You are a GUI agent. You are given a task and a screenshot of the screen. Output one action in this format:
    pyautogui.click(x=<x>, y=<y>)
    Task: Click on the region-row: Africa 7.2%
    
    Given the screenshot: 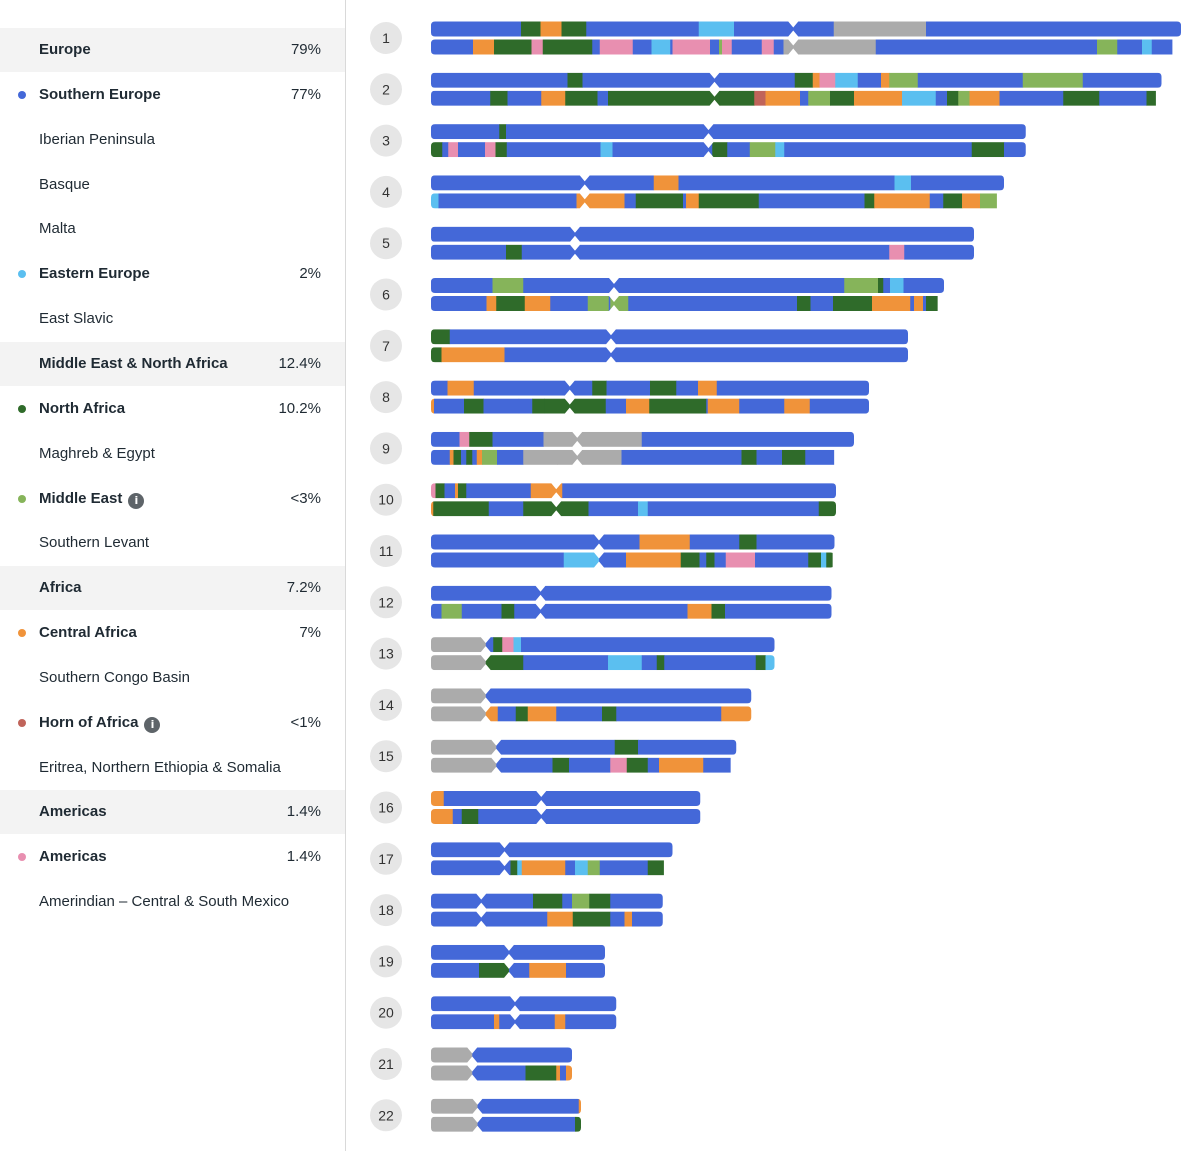 What is the action you would take?
    pyautogui.click(x=172, y=588)
    